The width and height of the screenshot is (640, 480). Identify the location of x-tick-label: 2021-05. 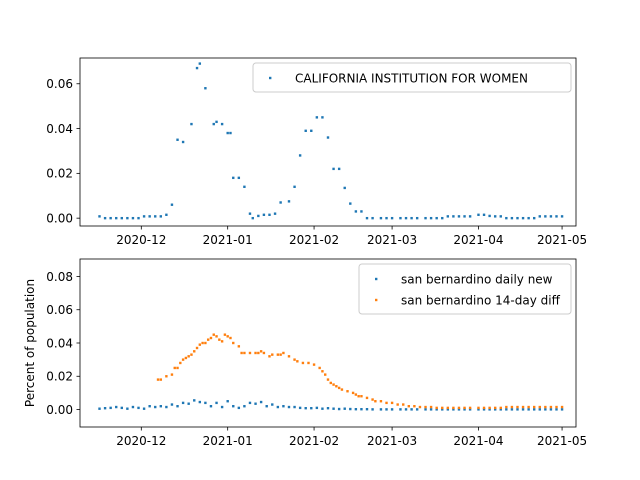
(562, 441).